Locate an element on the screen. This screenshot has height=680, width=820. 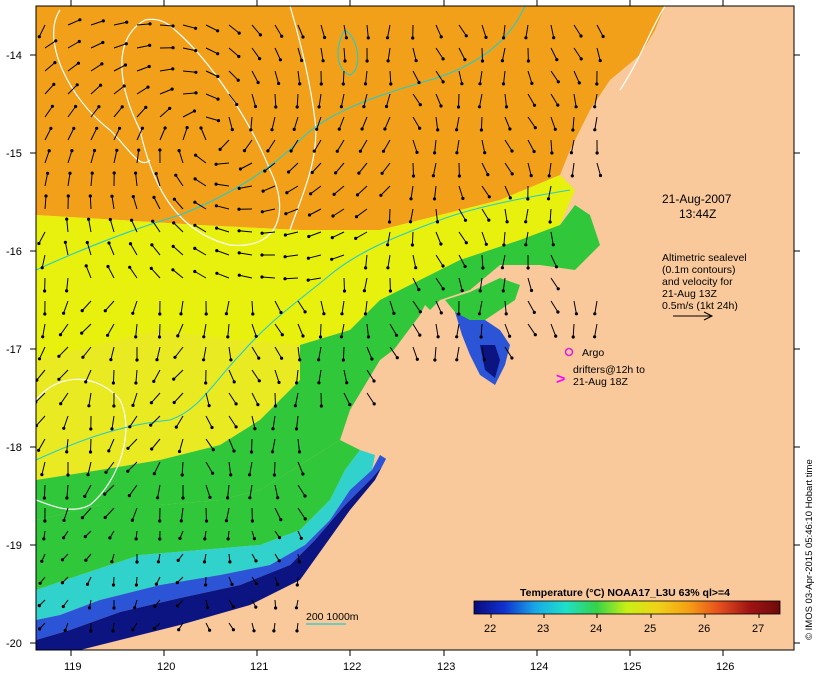
lon-tick-label: 121 is located at coordinates (259, 667).